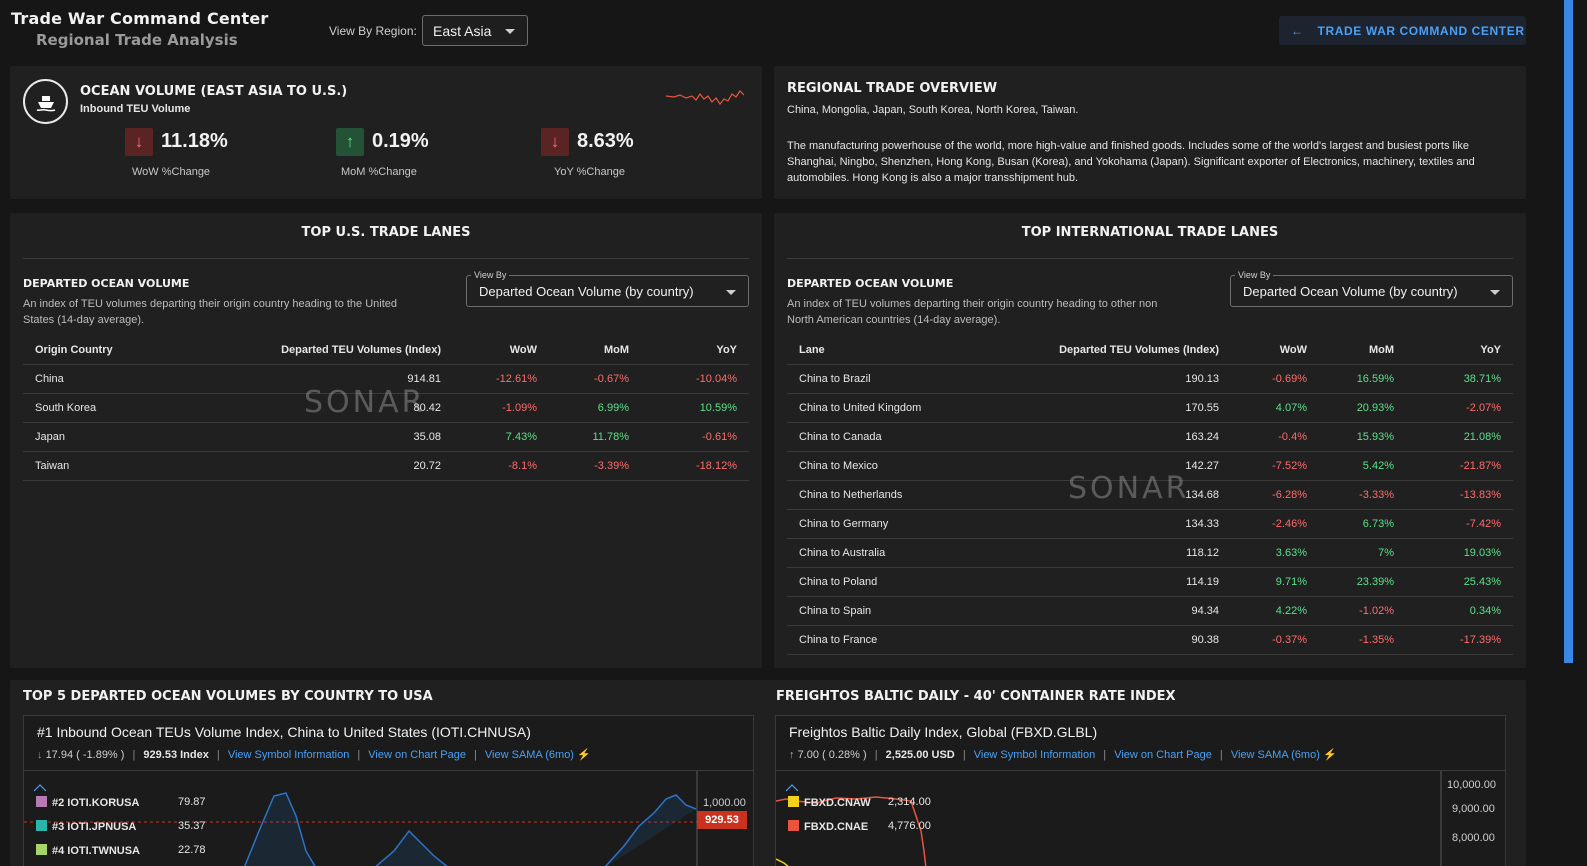 The width and height of the screenshot is (1587, 866). Describe the element at coordinates (1459, 524) in the screenshot. I see `row-yoy: -7.42%` at that location.